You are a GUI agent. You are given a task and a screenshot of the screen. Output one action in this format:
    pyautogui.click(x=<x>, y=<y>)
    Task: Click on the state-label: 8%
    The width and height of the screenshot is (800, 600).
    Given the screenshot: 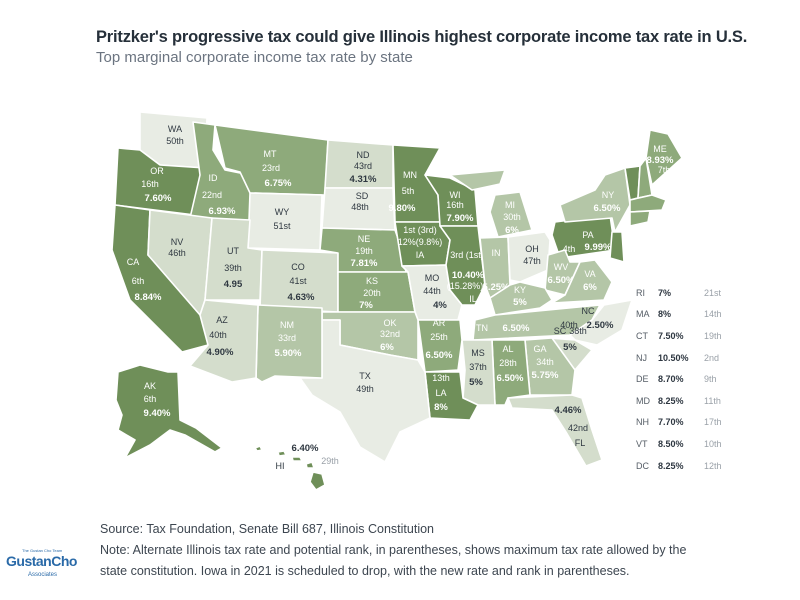 What is the action you would take?
    pyautogui.click(x=441, y=407)
    